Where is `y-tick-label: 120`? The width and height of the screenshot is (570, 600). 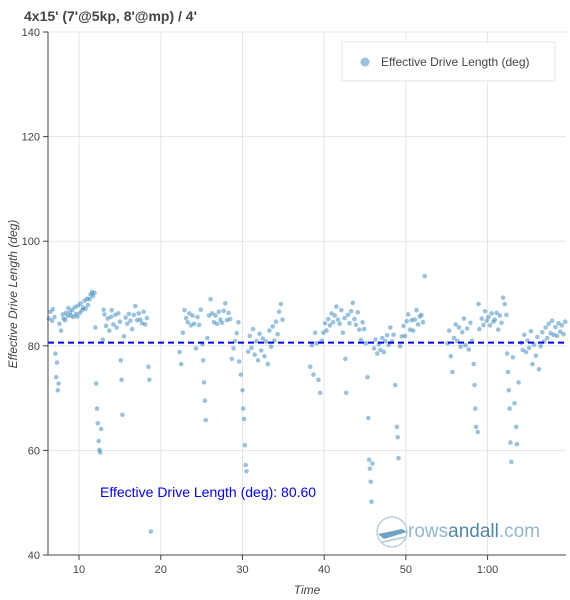 y-tick-label: 120 is located at coordinates (31, 138).